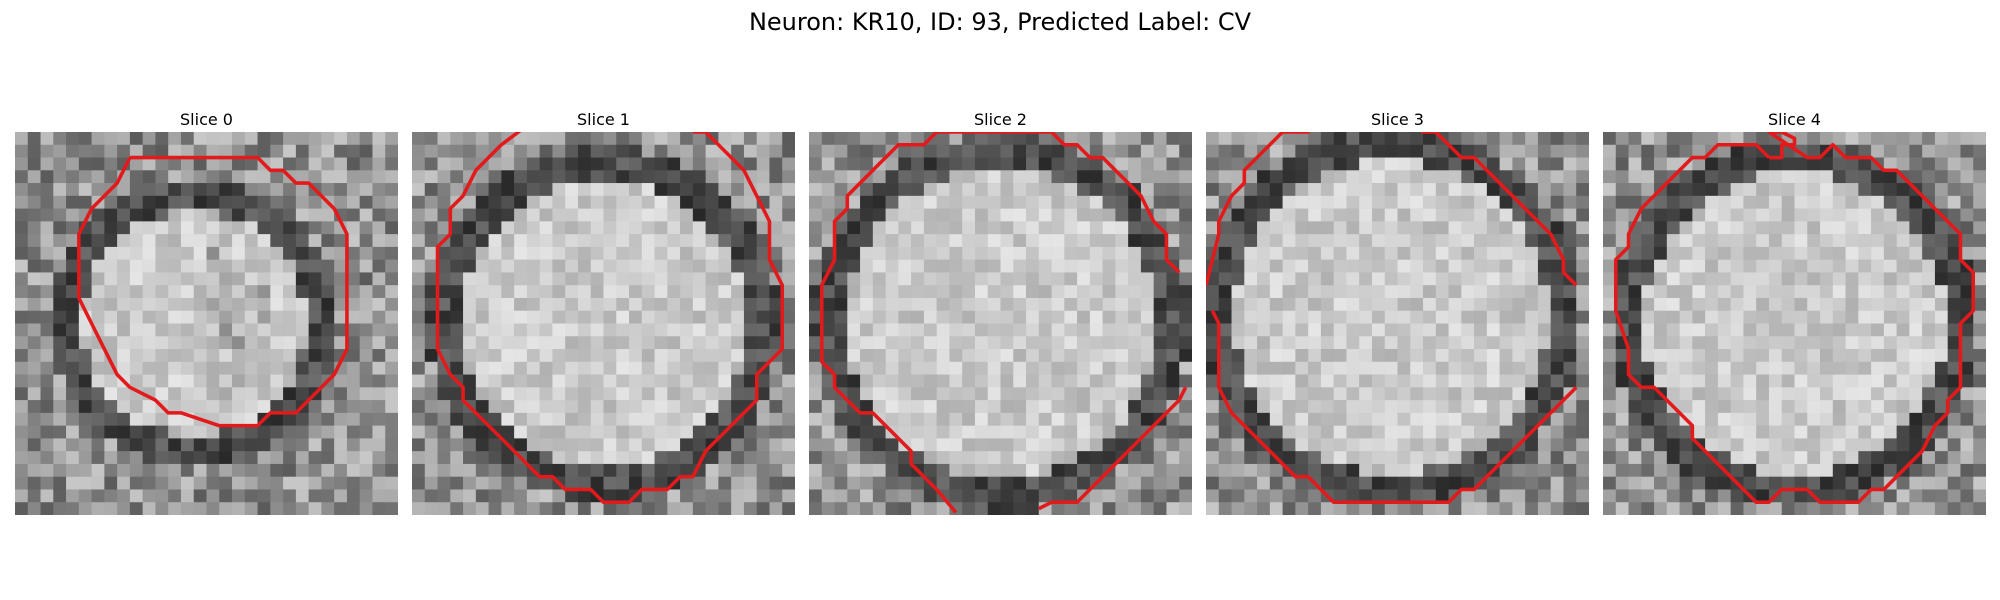 This screenshot has width=2000, height=600. I want to click on slice-title: Slice 0, so click(206, 120).